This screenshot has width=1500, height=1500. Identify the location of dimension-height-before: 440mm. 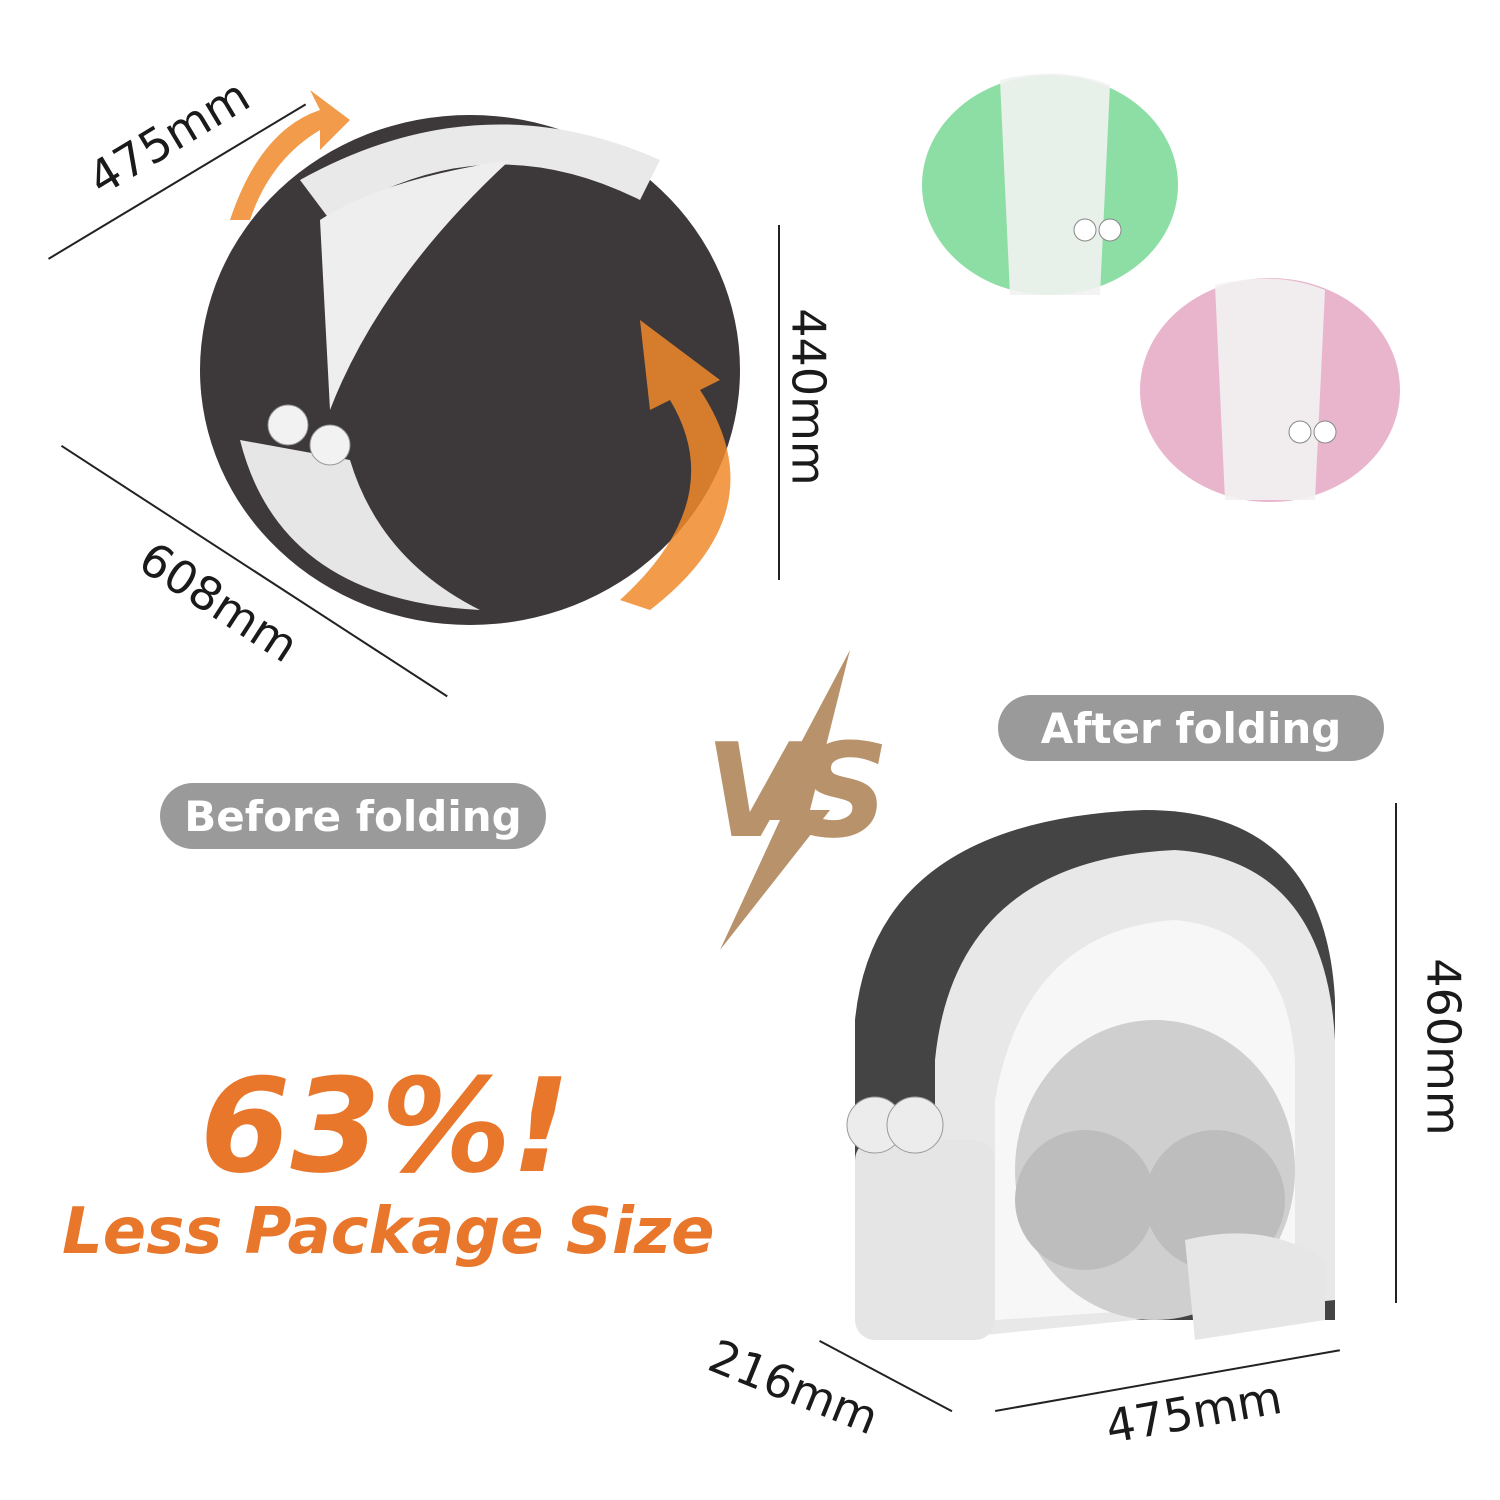
(808, 397).